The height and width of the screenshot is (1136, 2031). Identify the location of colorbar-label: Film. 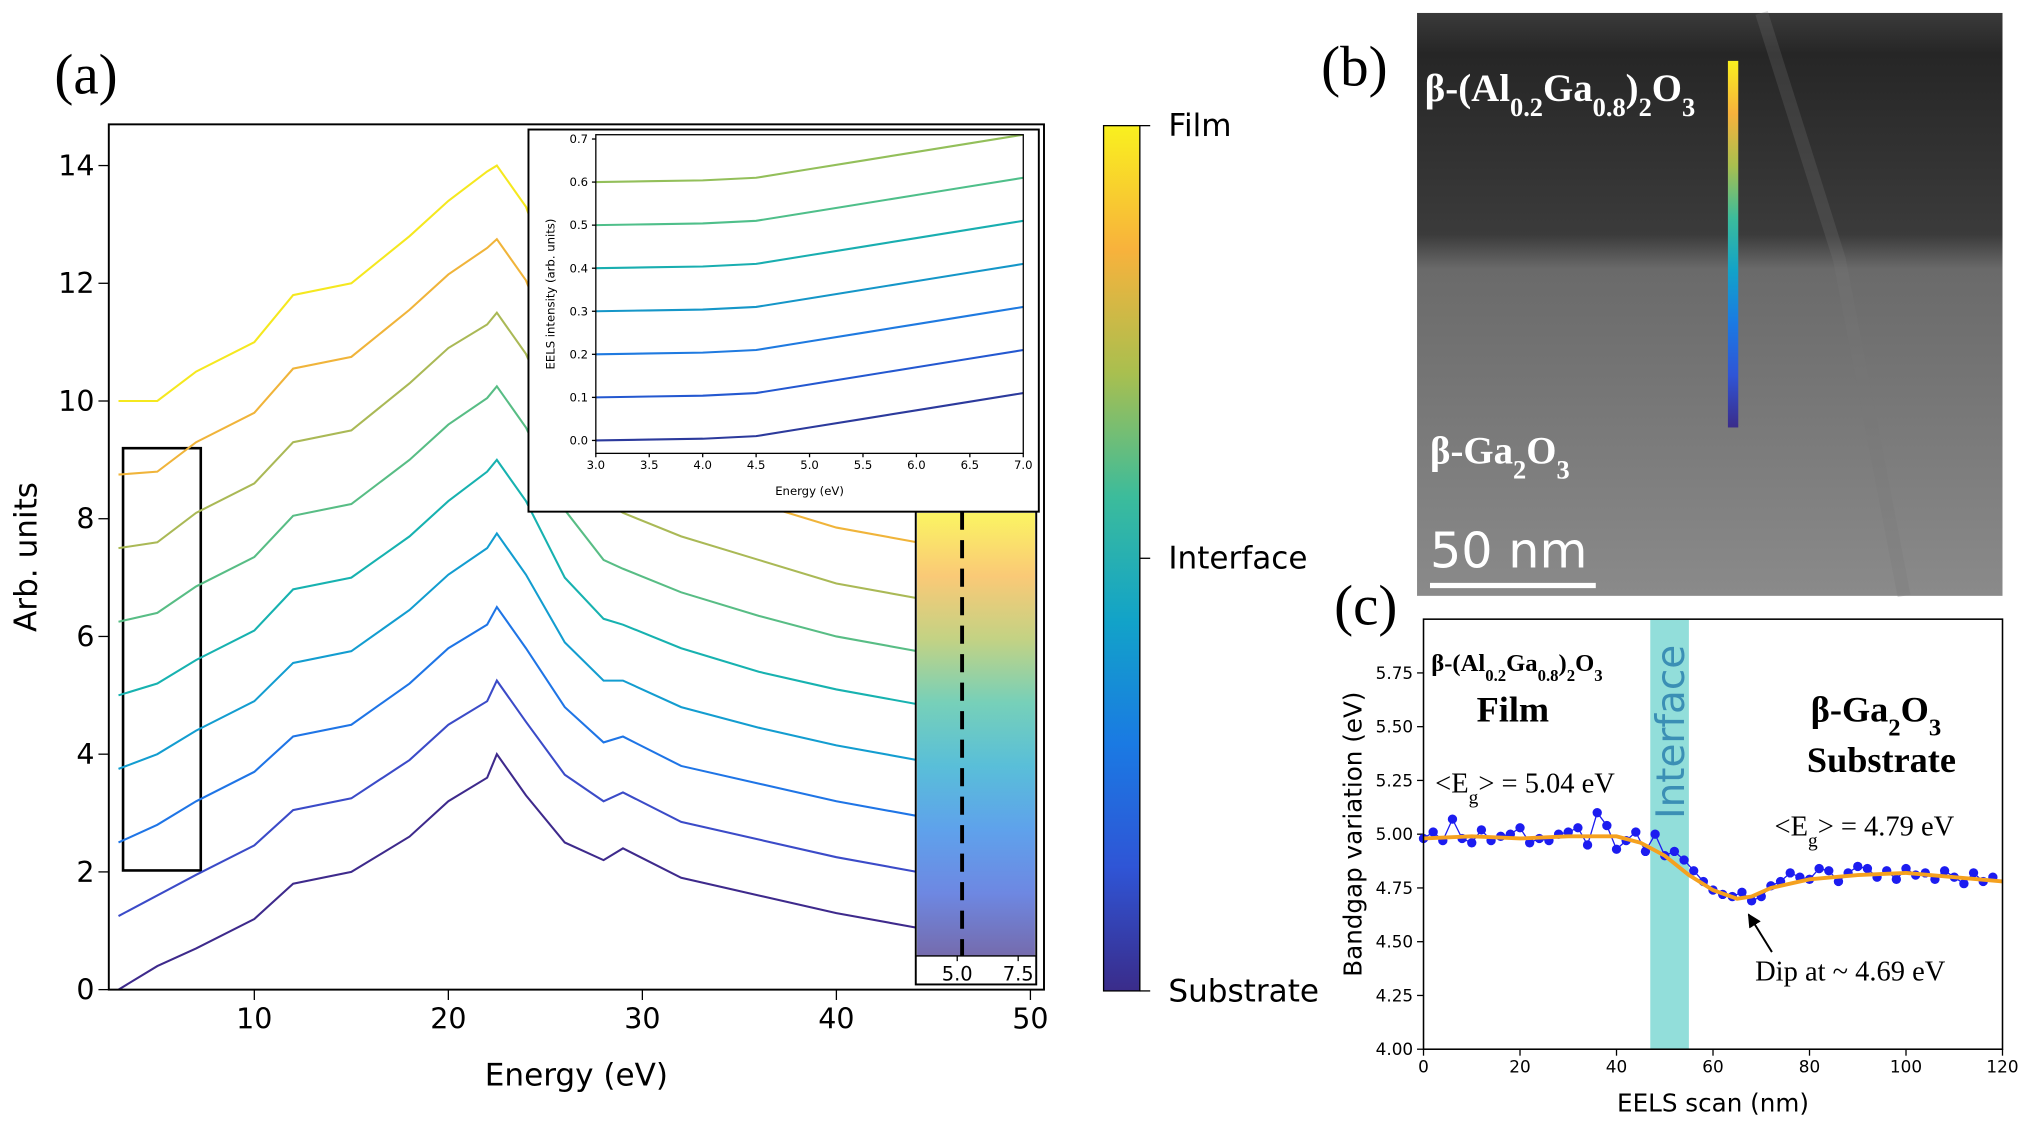
(1199, 126).